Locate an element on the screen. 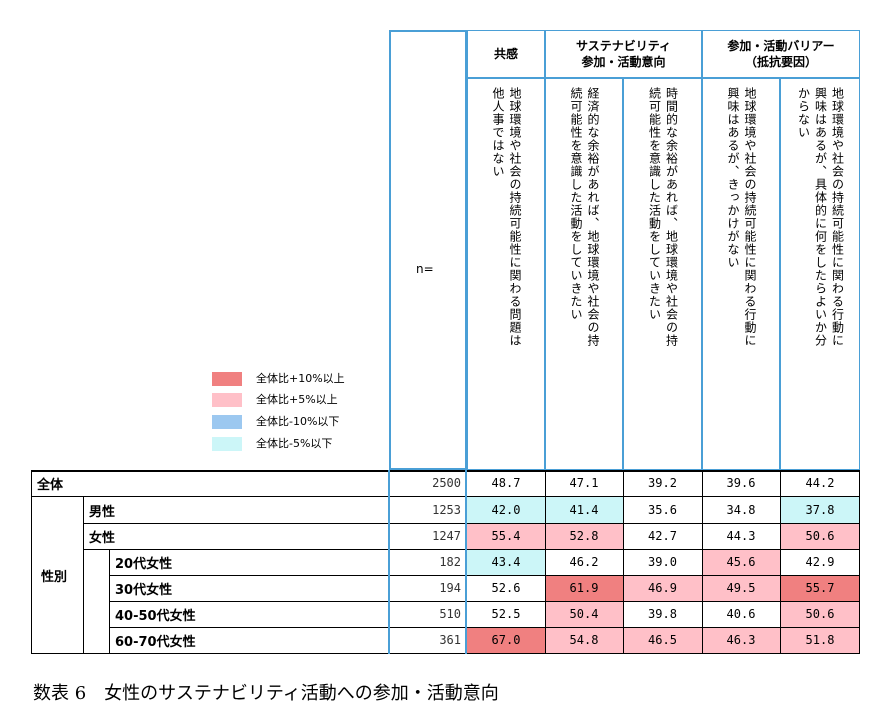 This screenshot has height=723, width=879. data-cell: 39.0 is located at coordinates (662, 562).